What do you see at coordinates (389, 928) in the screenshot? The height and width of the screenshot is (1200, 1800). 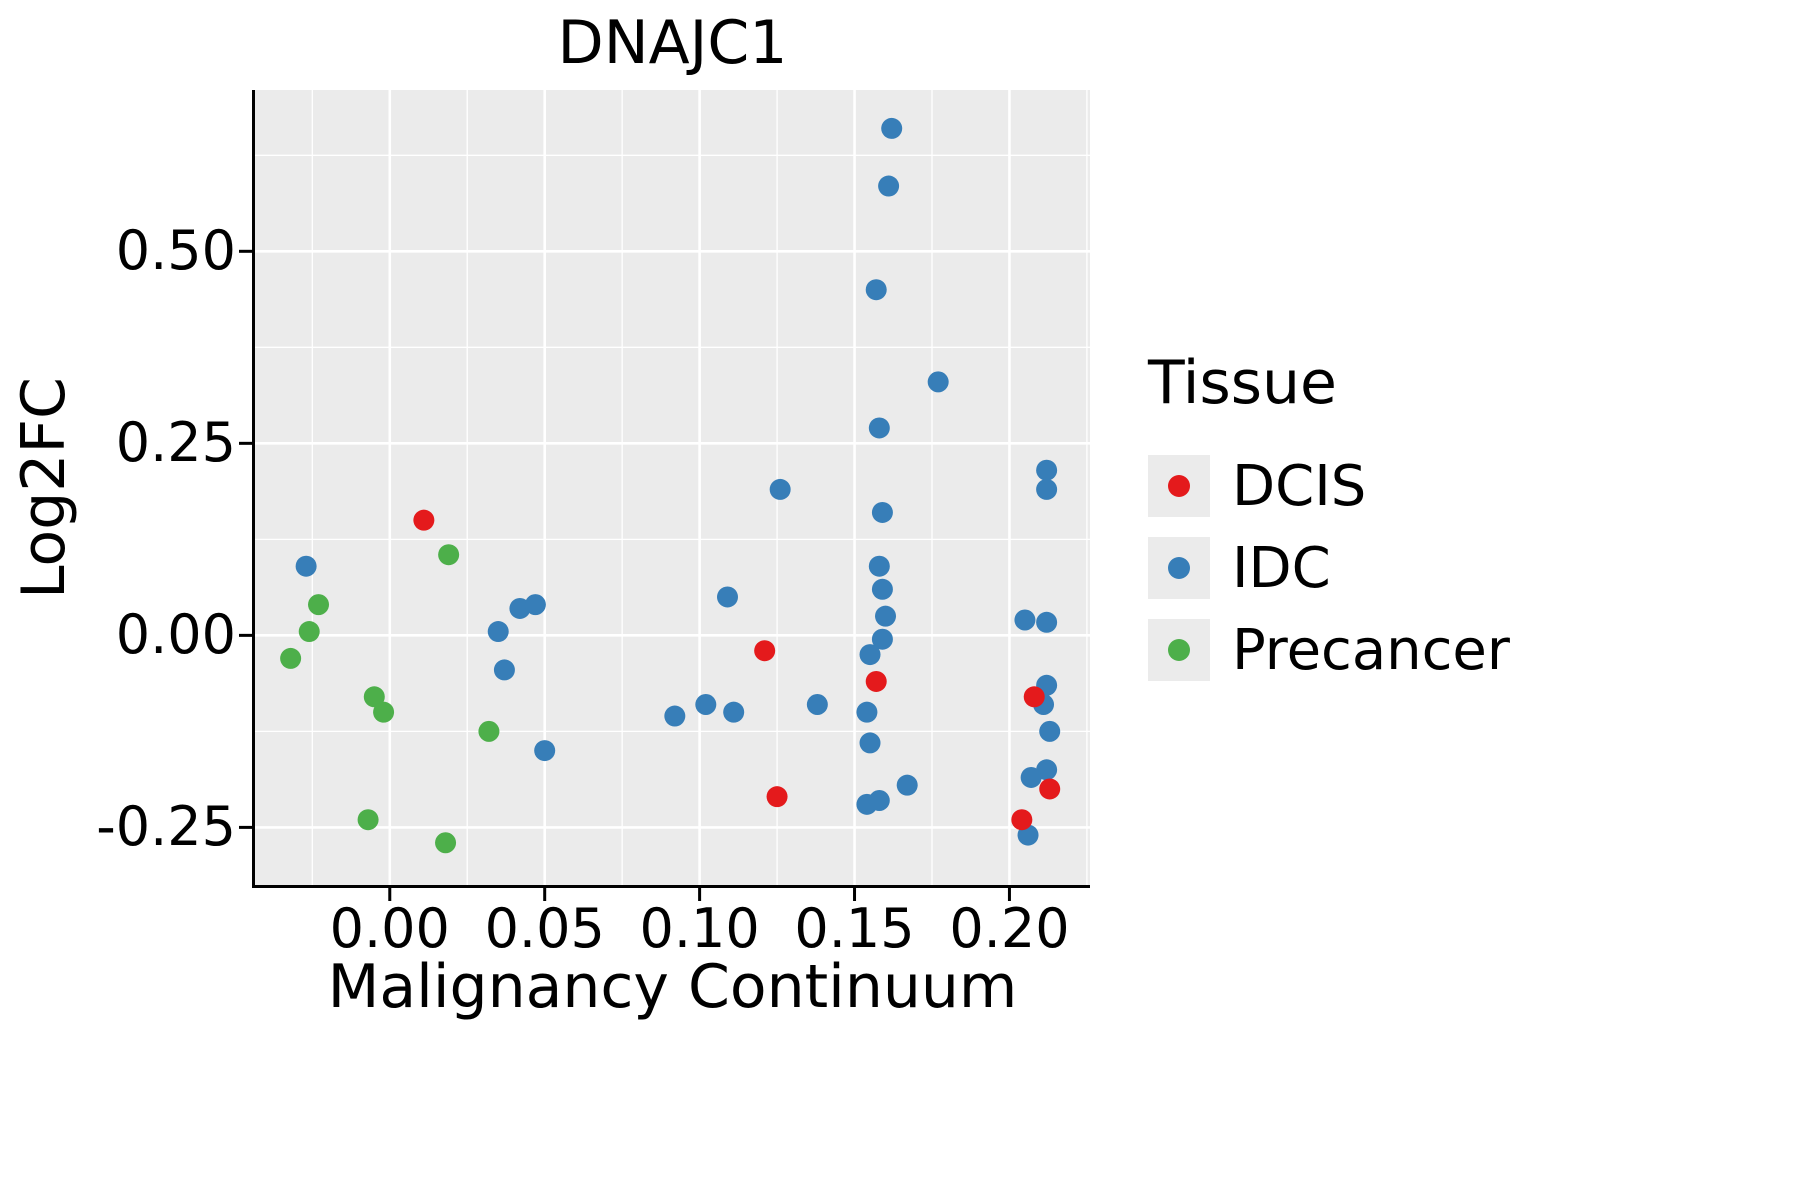 I see `x-tick-label: 0.00` at bounding box center [389, 928].